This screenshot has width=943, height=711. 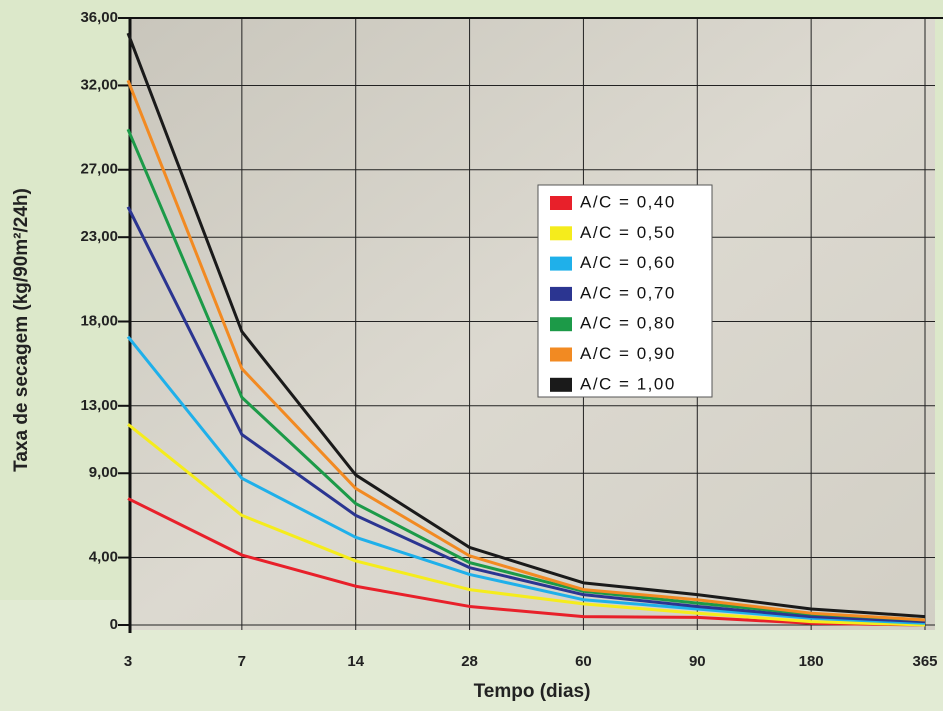 I want to click on legend-label: A/C = 0,40, so click(x=628, y=201).